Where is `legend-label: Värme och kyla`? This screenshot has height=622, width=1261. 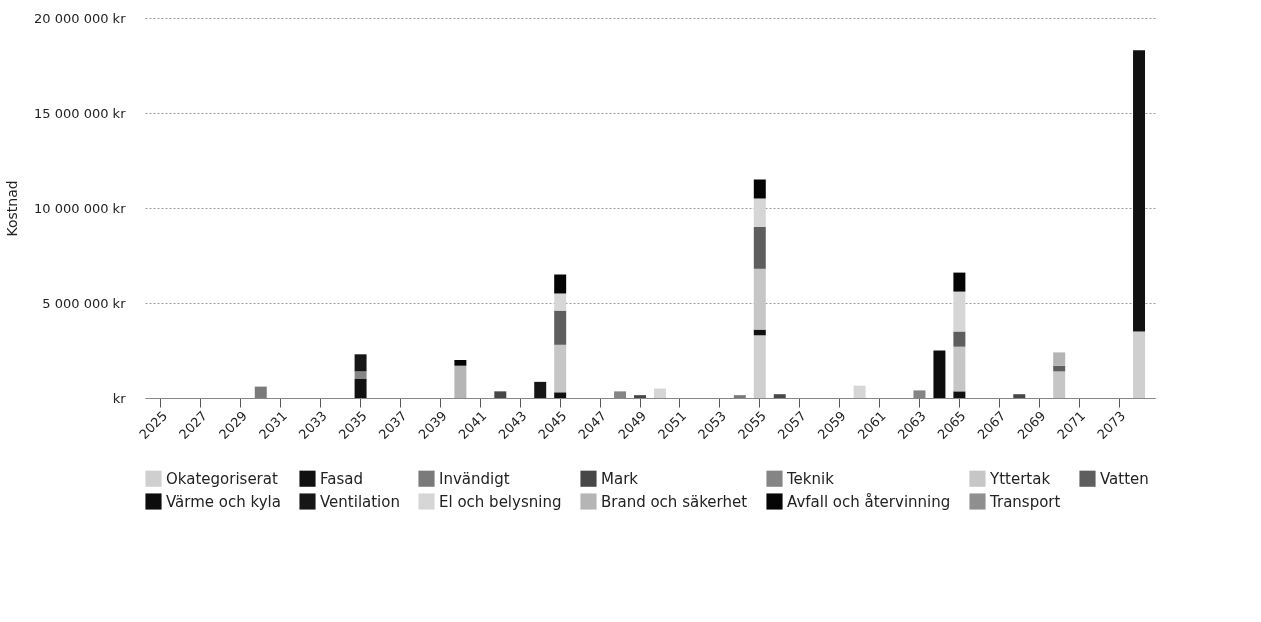 legend-label: Värme och kyla is located at coordinates (223, 501).